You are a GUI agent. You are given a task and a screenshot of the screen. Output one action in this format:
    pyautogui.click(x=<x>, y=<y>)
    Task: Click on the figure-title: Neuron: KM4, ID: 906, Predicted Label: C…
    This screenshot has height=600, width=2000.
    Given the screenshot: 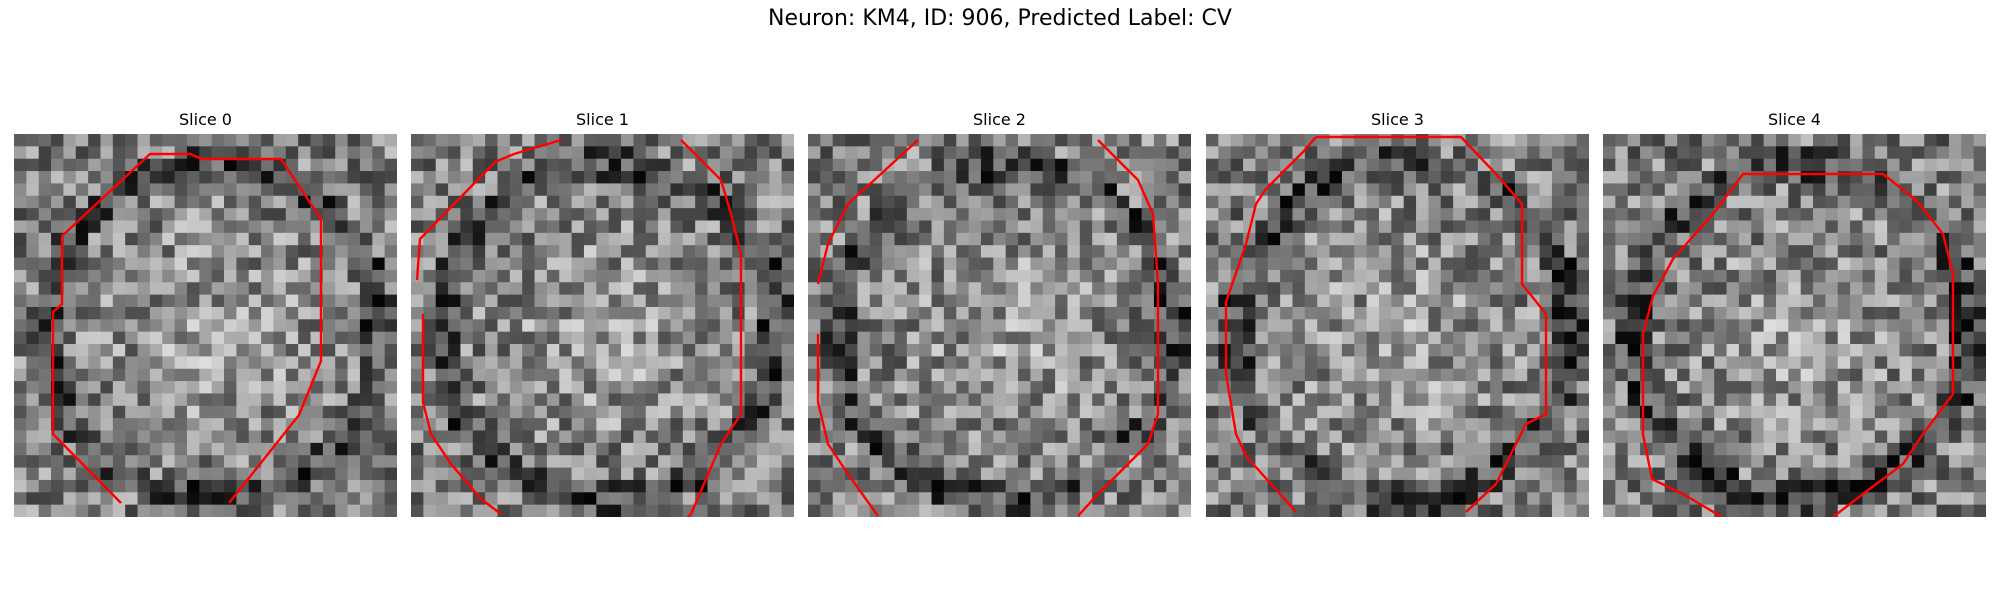 What is the action you would take?
    pyautogui.click(x=1000, y=18)
    